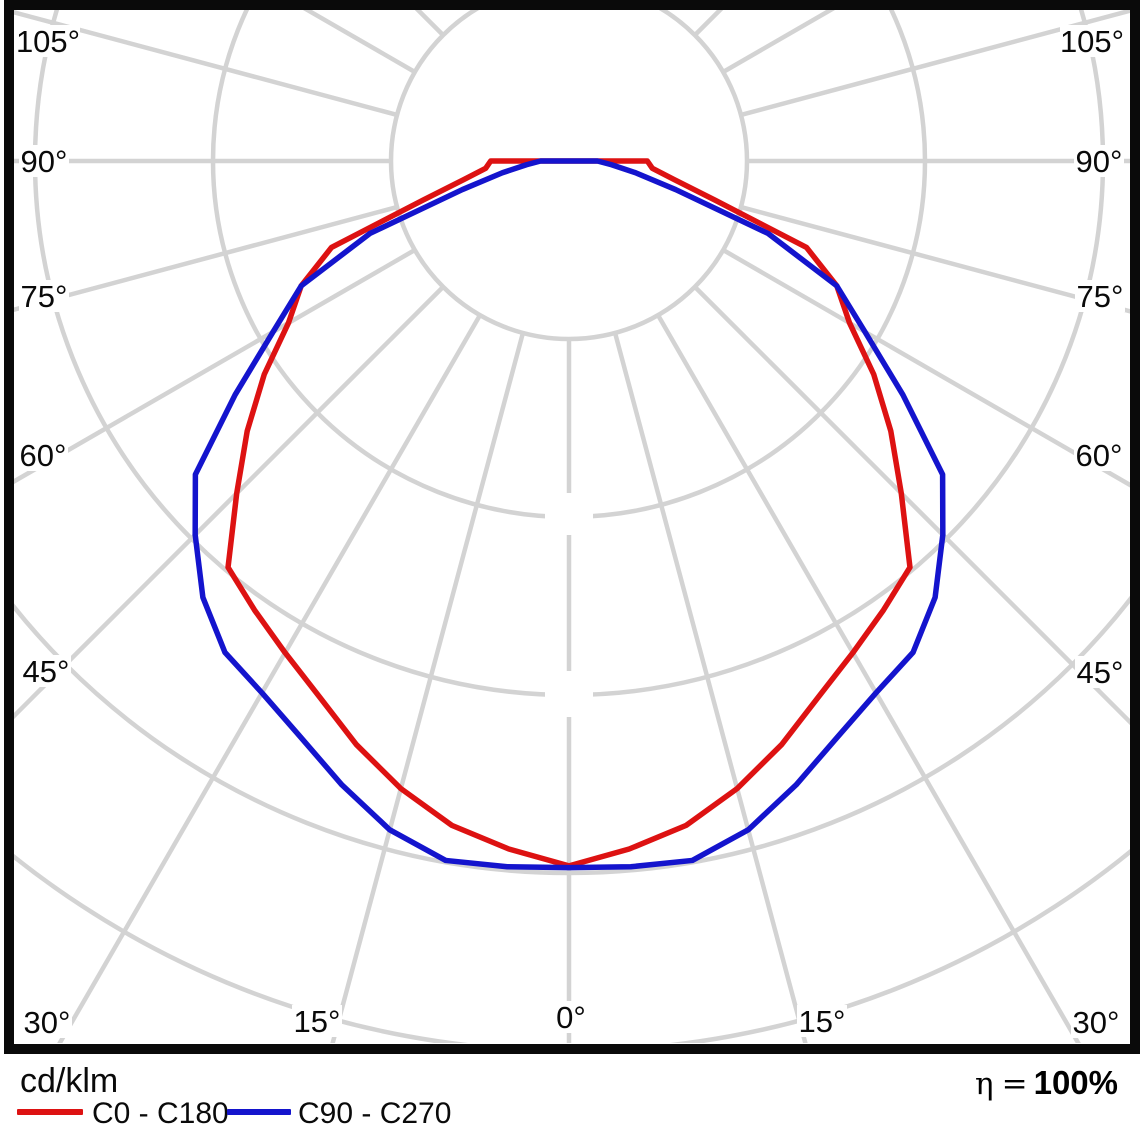  I want to click on eta-value: 100%, so click(1075, 1082).